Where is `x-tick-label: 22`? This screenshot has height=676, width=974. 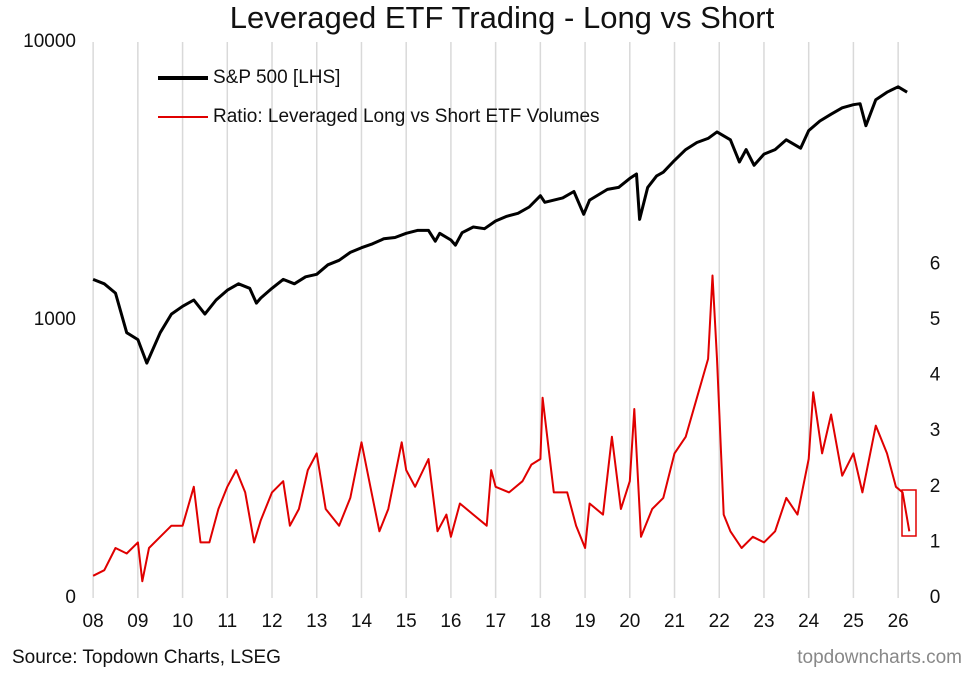 x-tick-label: 22 is located at coordinates (719, 621).